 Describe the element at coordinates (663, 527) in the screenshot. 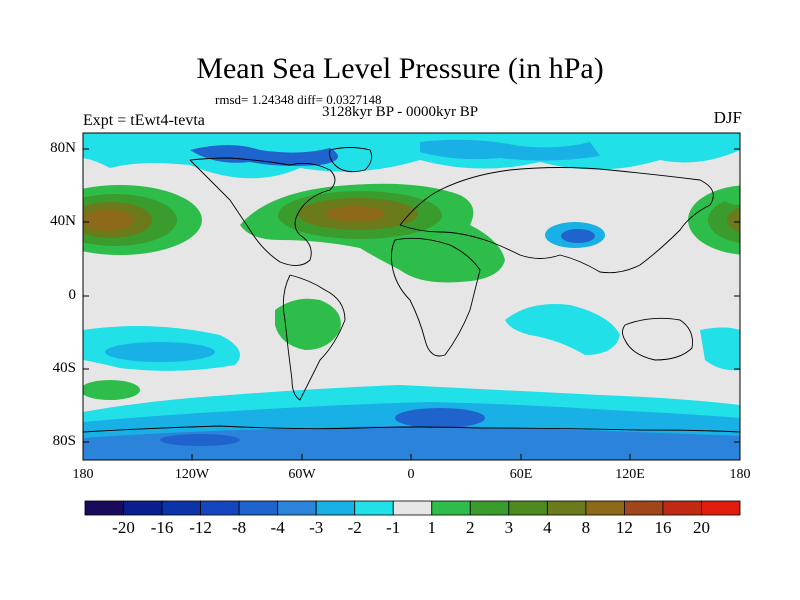

I see `colorbar-label: 16` at that location.